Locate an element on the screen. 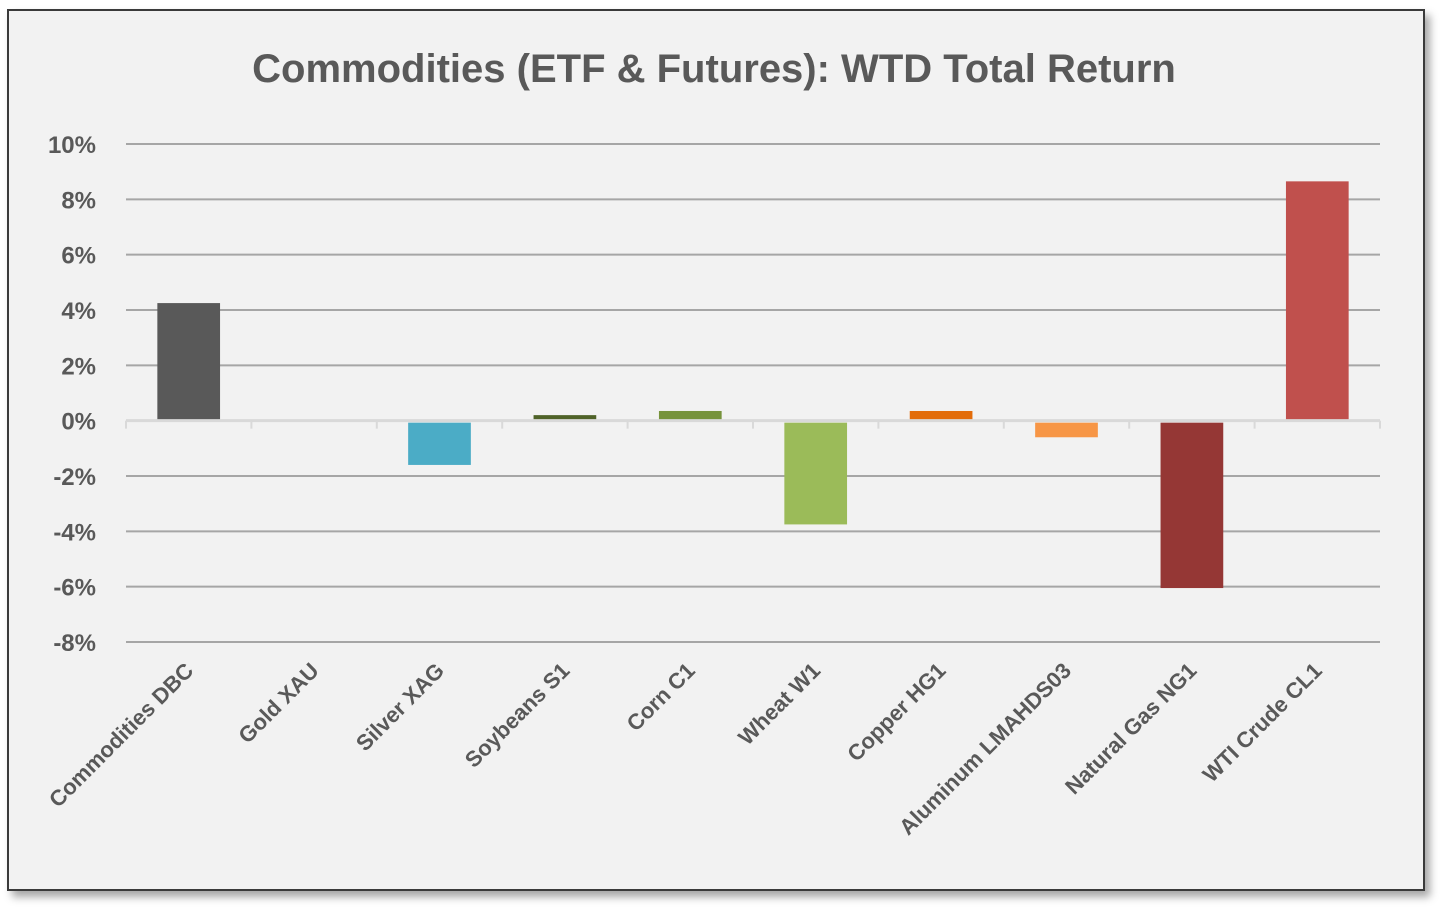 This screenshot has width=1456, height=921. x-tick-label: Wheat W1 is located at coordinates (779, 704).